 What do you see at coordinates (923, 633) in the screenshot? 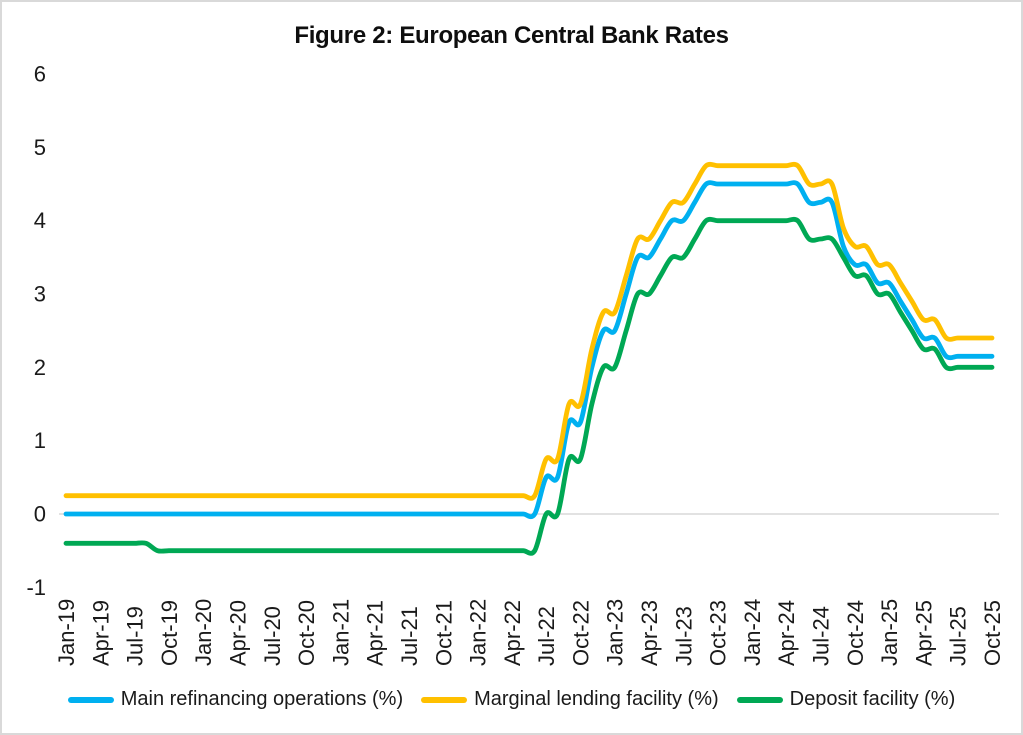
I see `x-axis-tick-label: Apr-25` at bounding box center [923, 633].